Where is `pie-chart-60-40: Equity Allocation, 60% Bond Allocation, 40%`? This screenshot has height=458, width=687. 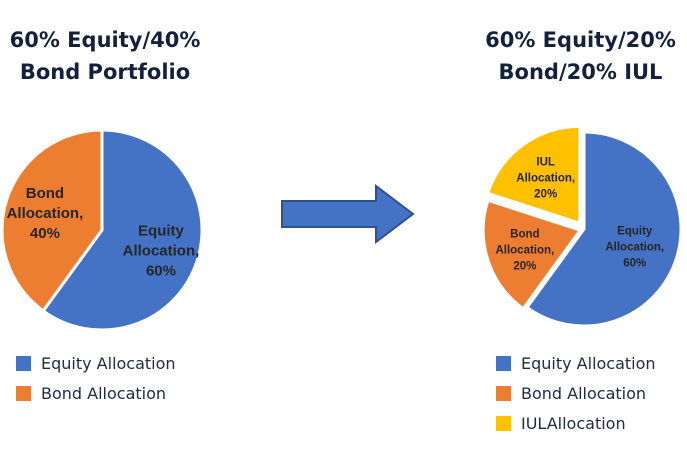 pie-chart-60-40: Equity Allocation, 60% Bond Allocation, 40% is located at coordinates (102, 230).